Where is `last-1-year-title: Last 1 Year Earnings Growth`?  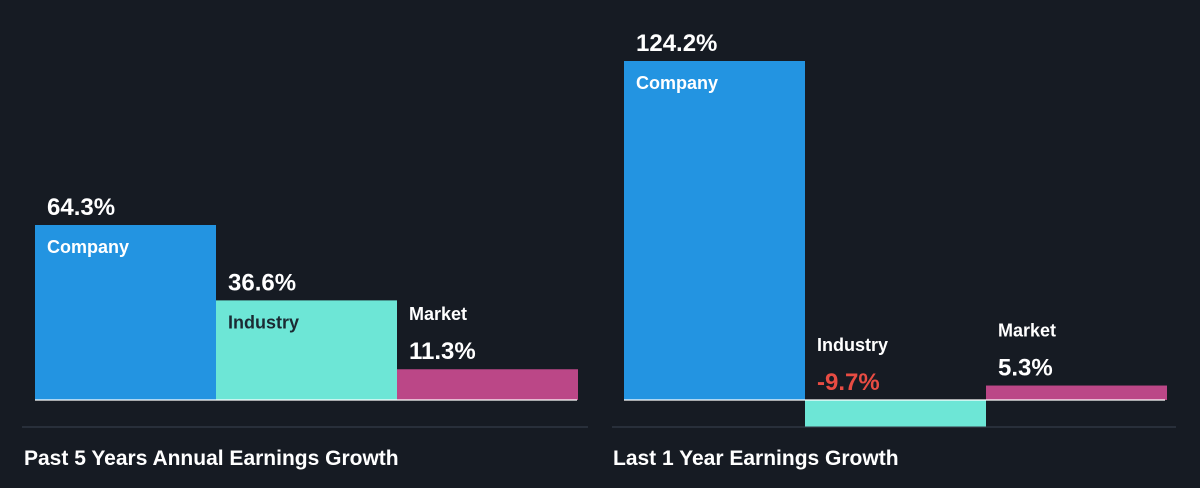
last-1-year-title: Last 1 Year Earnings Growth is located at coordinates (756, 458).